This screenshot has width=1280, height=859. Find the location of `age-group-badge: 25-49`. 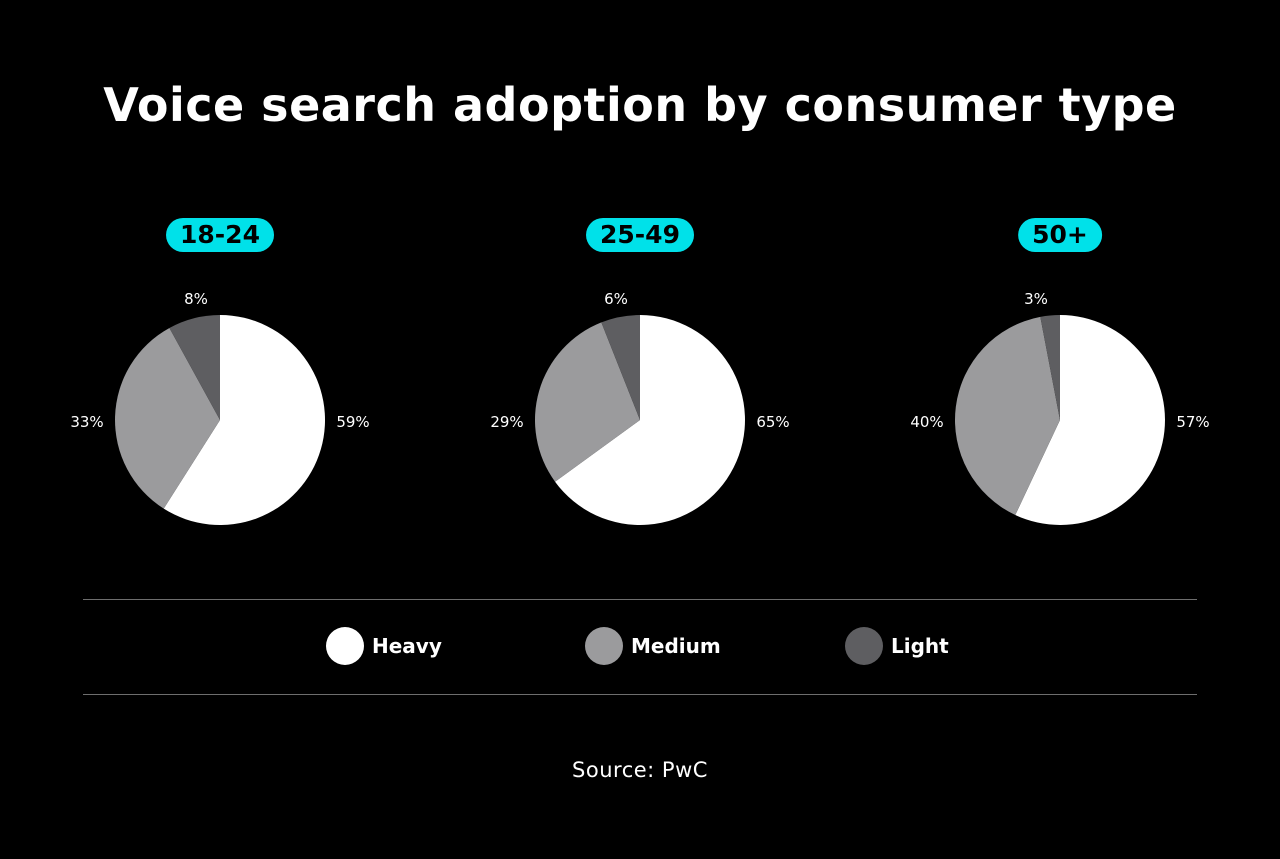

age-group-badge: 25-49 is located at coordinates (640, 235).